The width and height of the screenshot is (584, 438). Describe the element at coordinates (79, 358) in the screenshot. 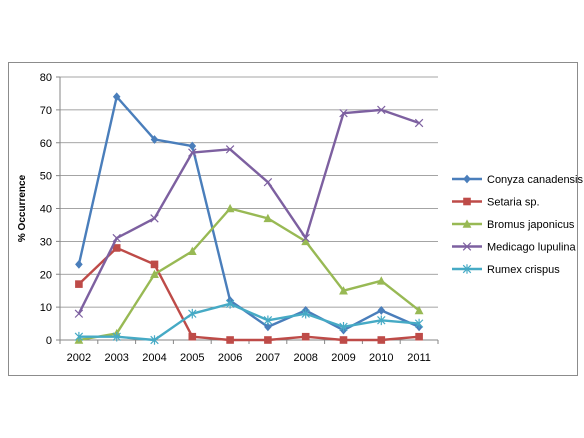

I see `x-tick-label: 2002` at that location.